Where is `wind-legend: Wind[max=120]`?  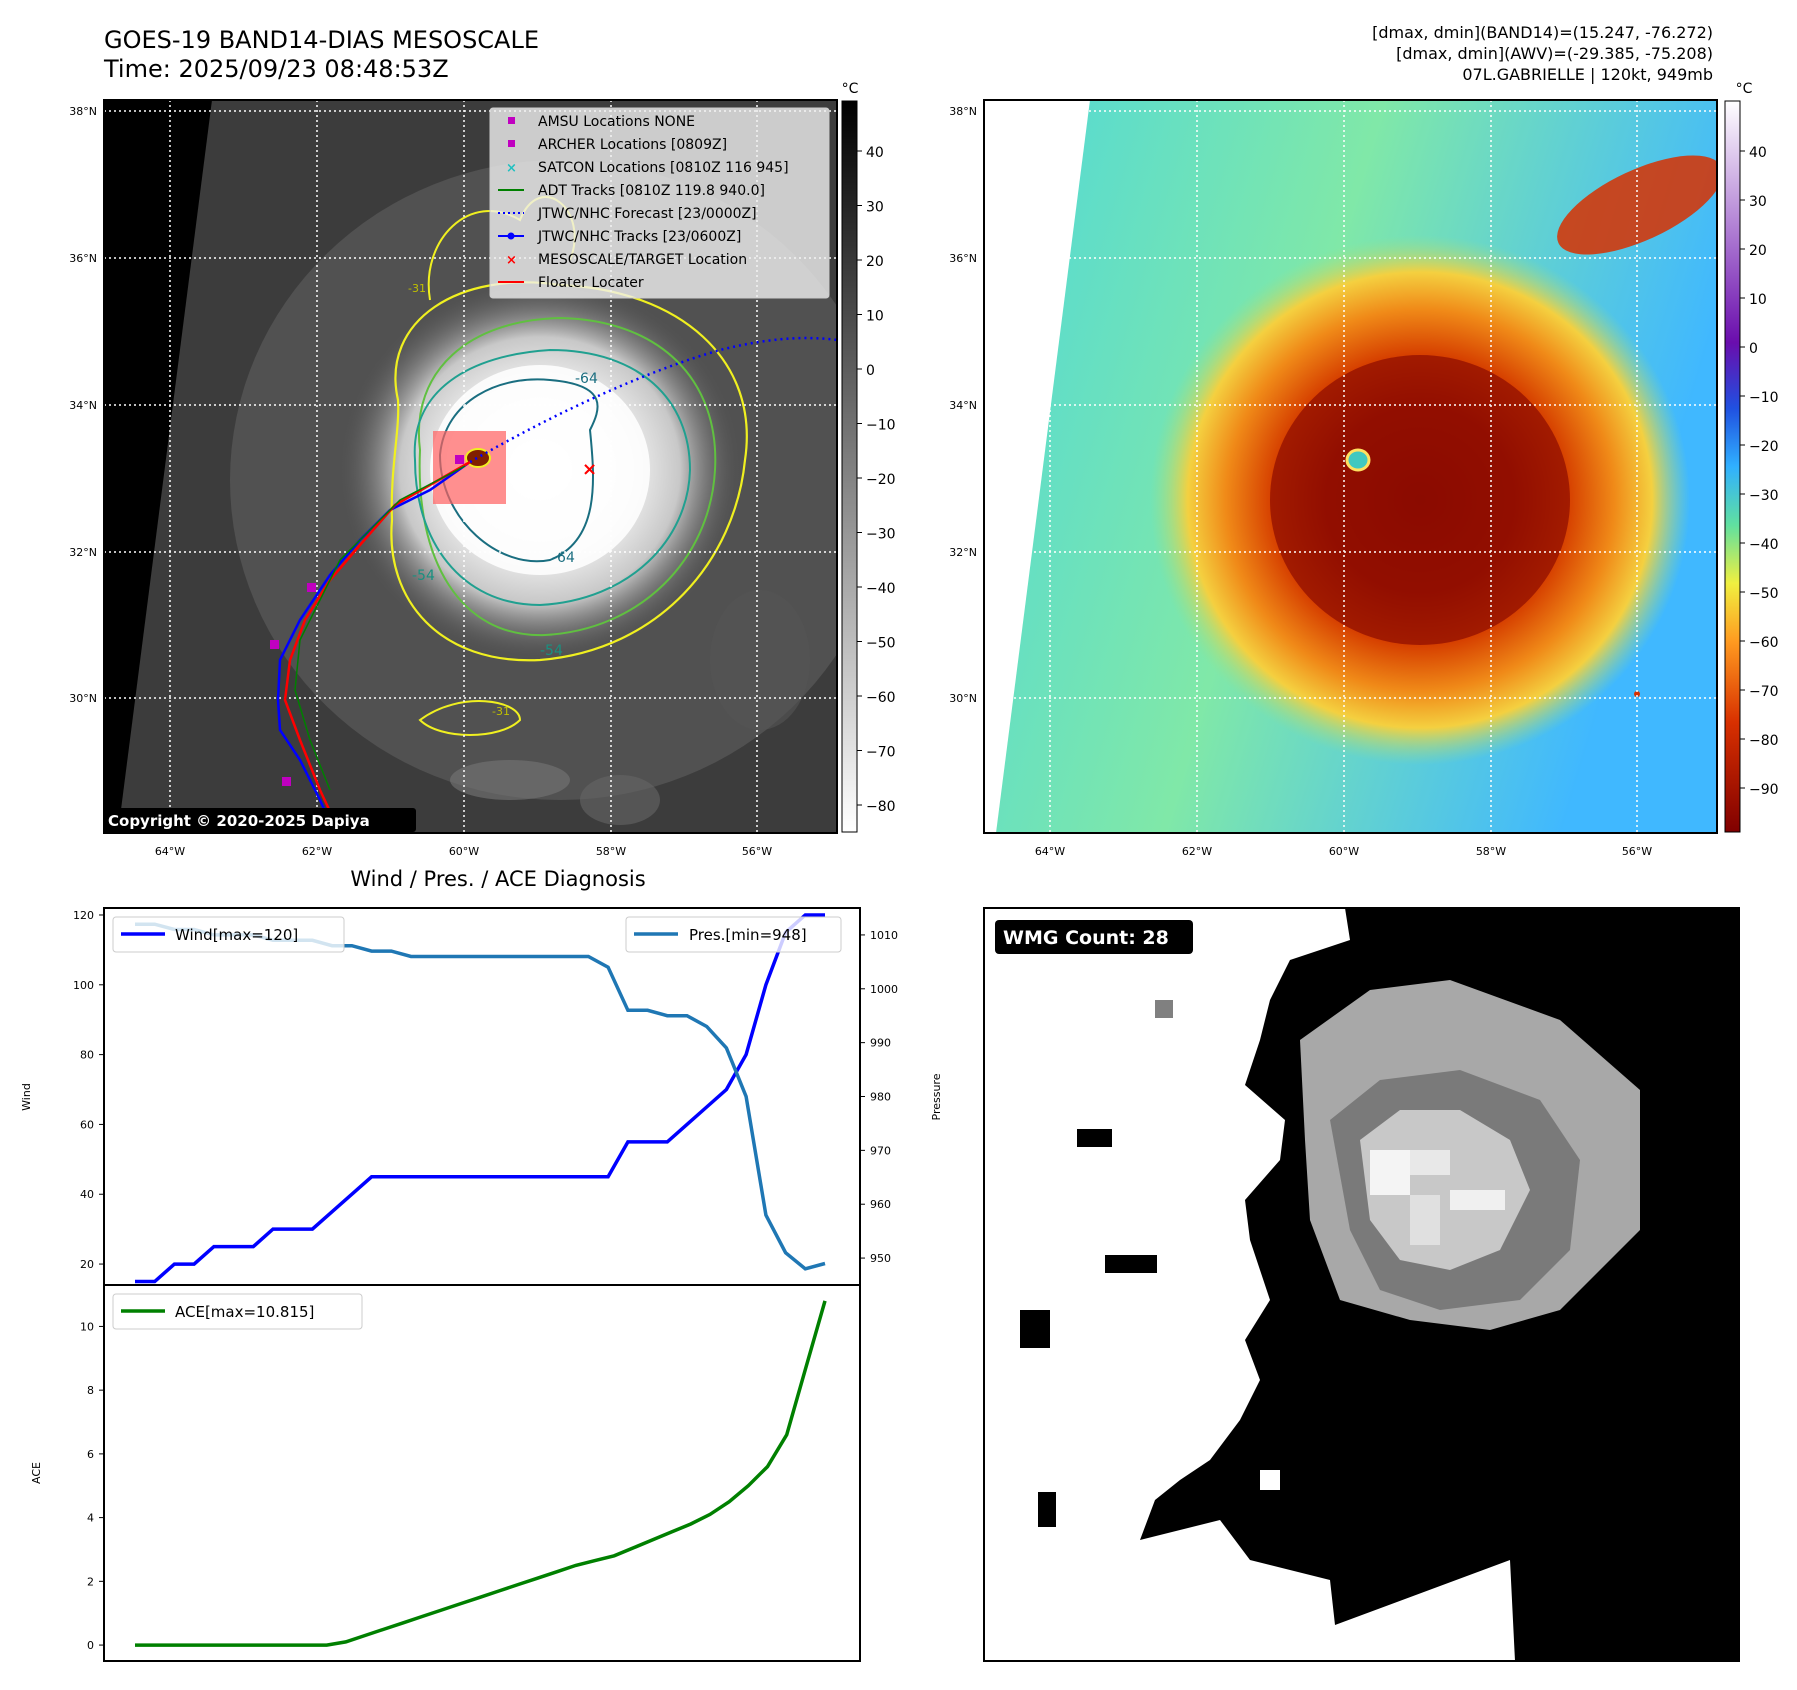 wind-legend: Wind[max=120] is located at coordinates (228, 934).